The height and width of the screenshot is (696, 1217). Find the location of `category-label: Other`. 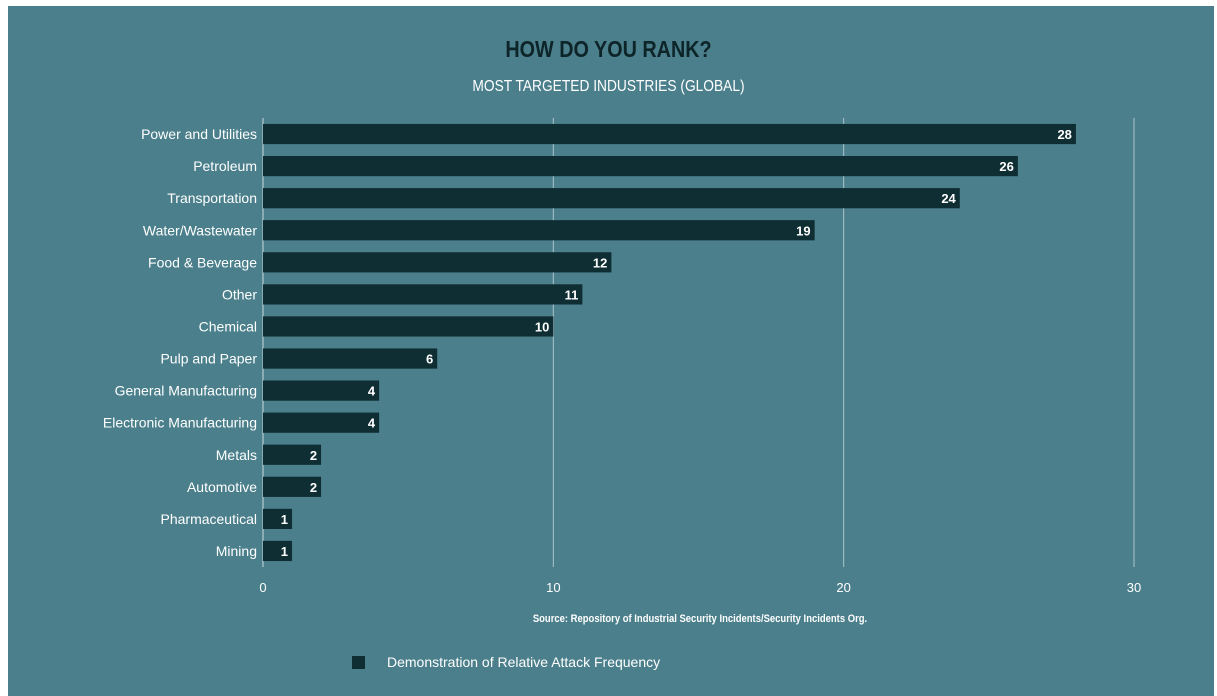

category-label: Other is located at coordinates (239, 294).